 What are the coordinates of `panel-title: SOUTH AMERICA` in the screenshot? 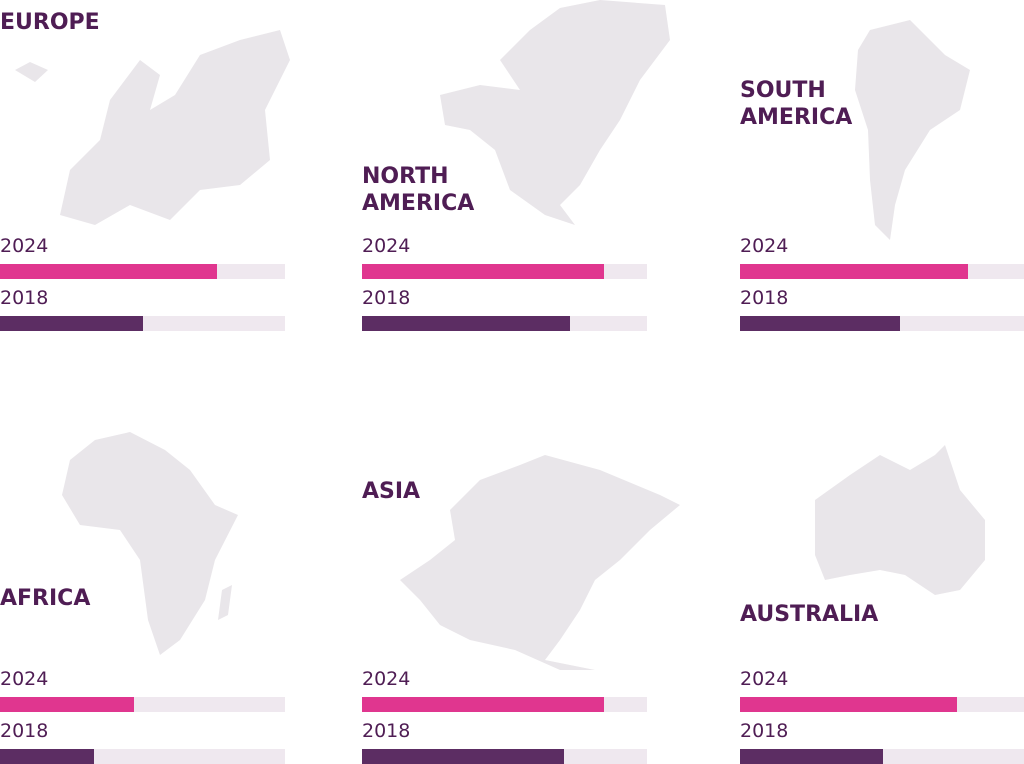 It's located at (796, 104).